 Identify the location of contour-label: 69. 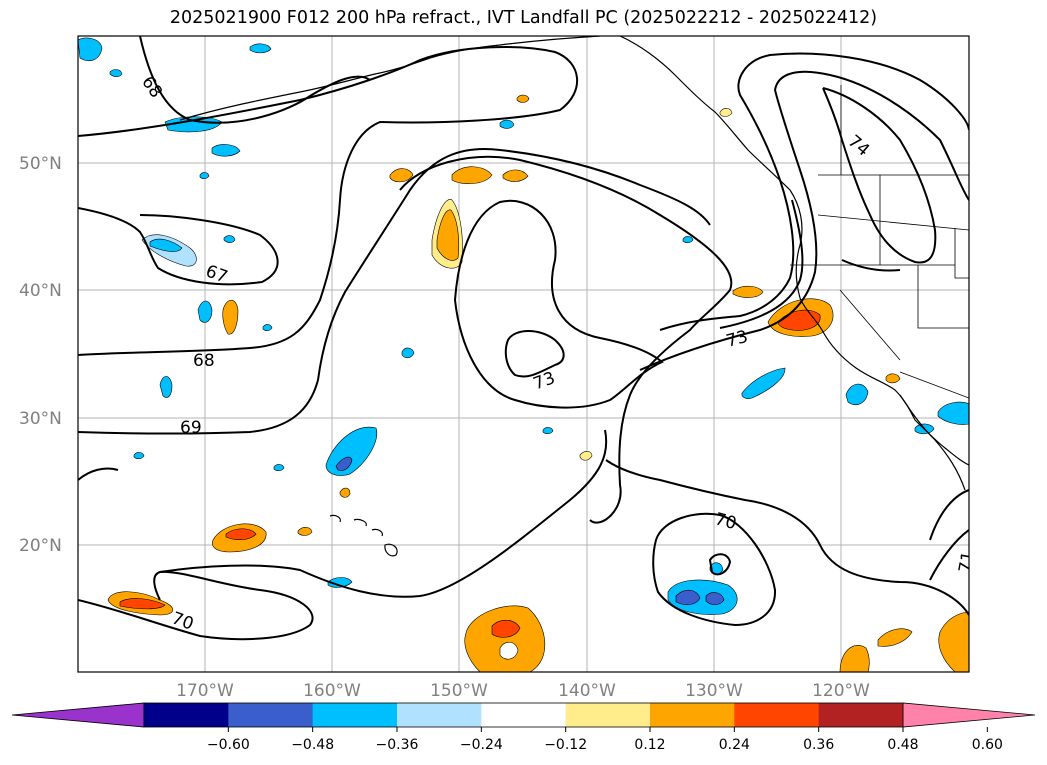
(191, 428).